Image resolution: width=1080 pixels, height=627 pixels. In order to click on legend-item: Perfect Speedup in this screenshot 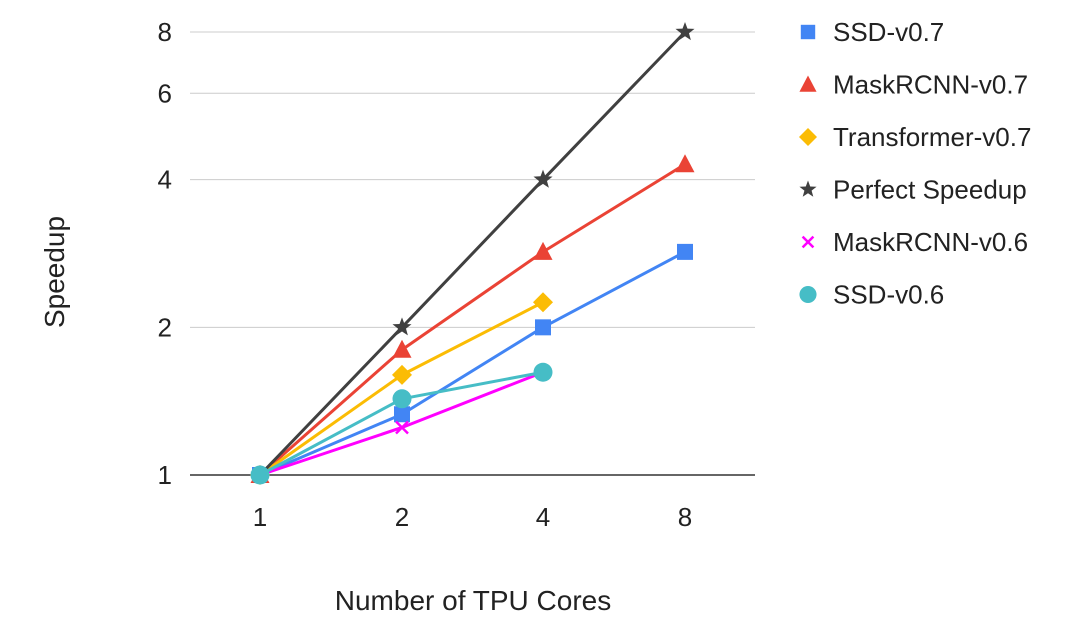, I will do `click(913, 190)`.